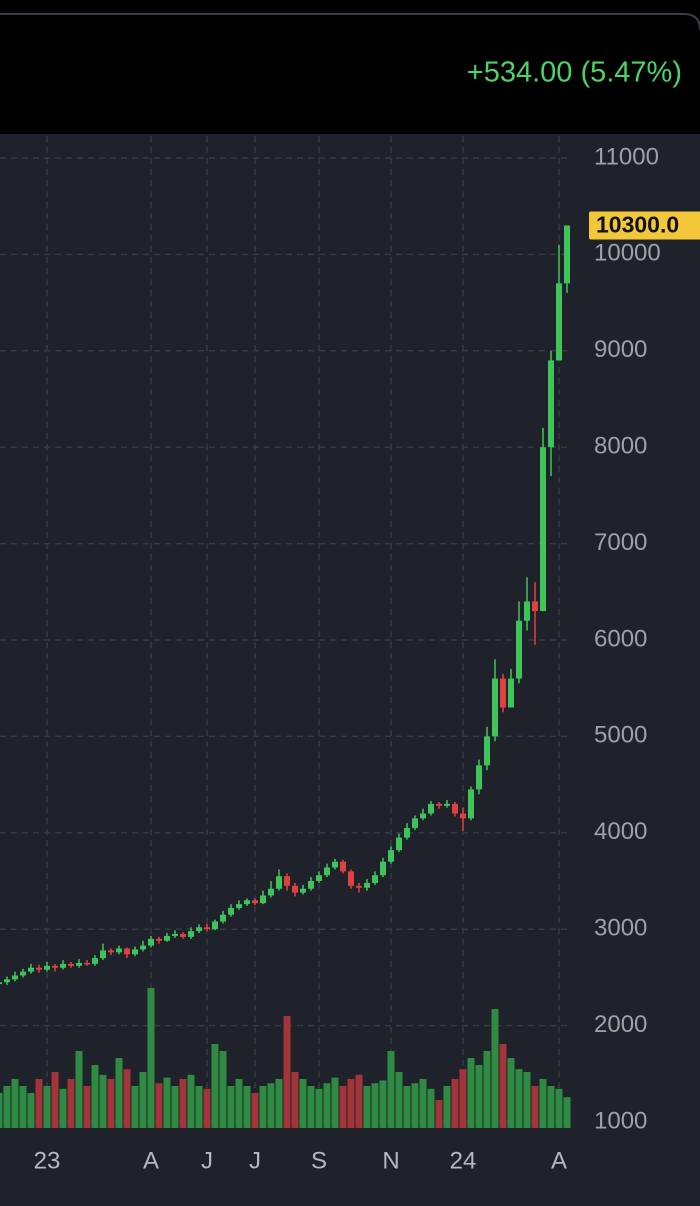 This screenshot has width=700, height=1206. Describe the element at coordinates (350, 67) in the screenshot. I see `header` at that location.